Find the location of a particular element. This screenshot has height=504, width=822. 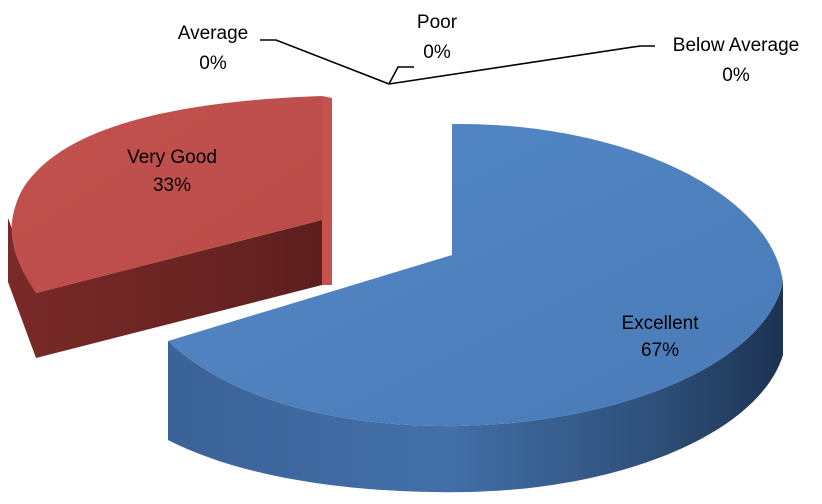

label-average-name: Average is located at coordinates (213, 33).